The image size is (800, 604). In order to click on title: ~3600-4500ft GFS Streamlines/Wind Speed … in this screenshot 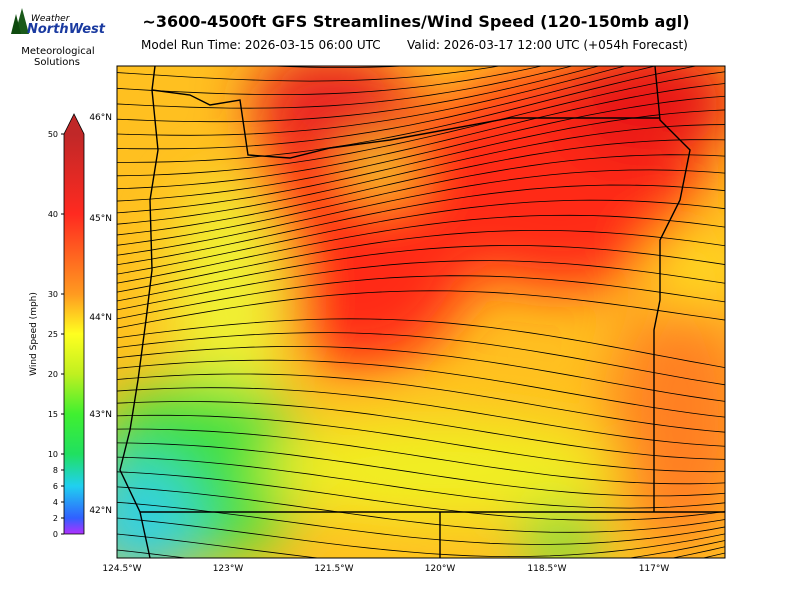, I will do `click(415, 21)`.